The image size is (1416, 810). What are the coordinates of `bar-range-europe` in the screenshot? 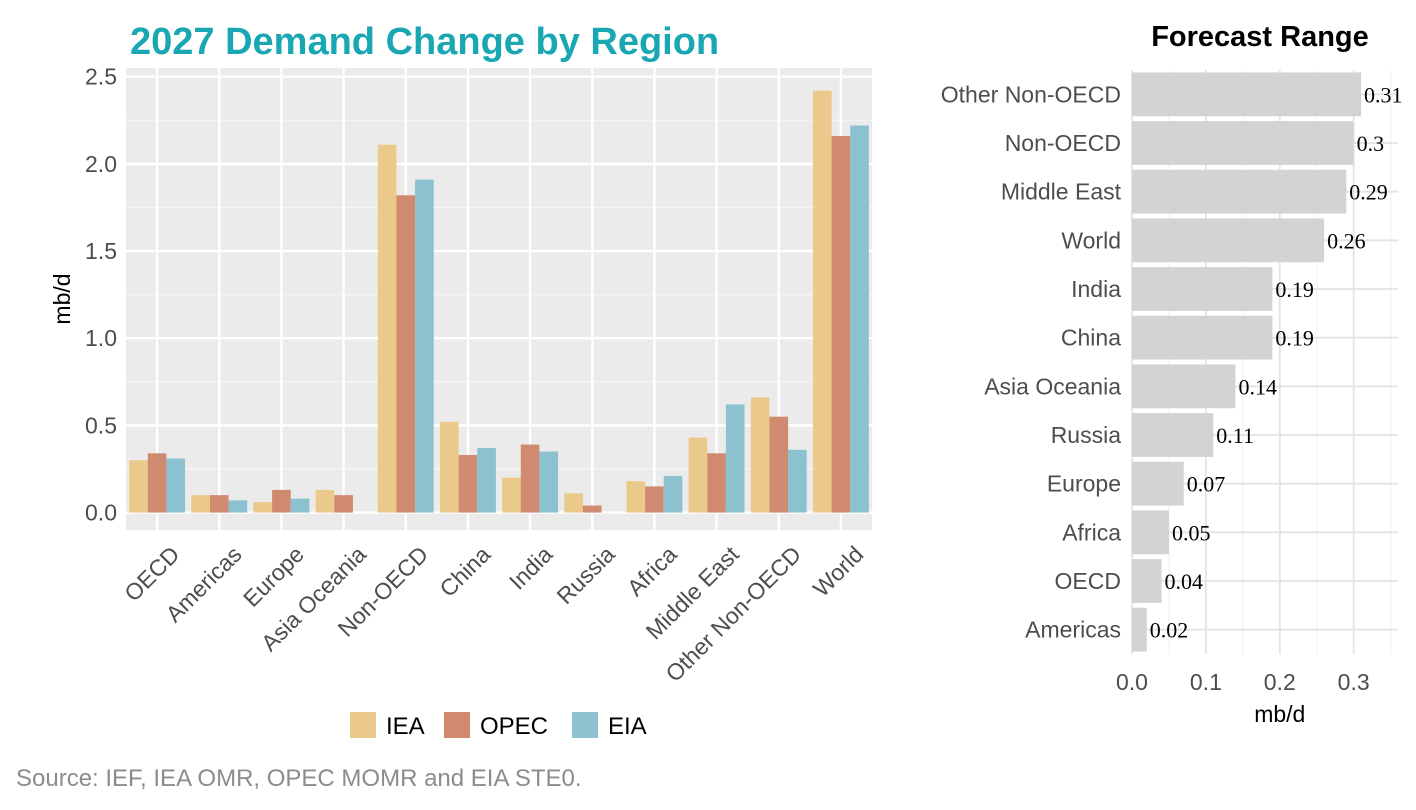 It's located at (1158, 483).